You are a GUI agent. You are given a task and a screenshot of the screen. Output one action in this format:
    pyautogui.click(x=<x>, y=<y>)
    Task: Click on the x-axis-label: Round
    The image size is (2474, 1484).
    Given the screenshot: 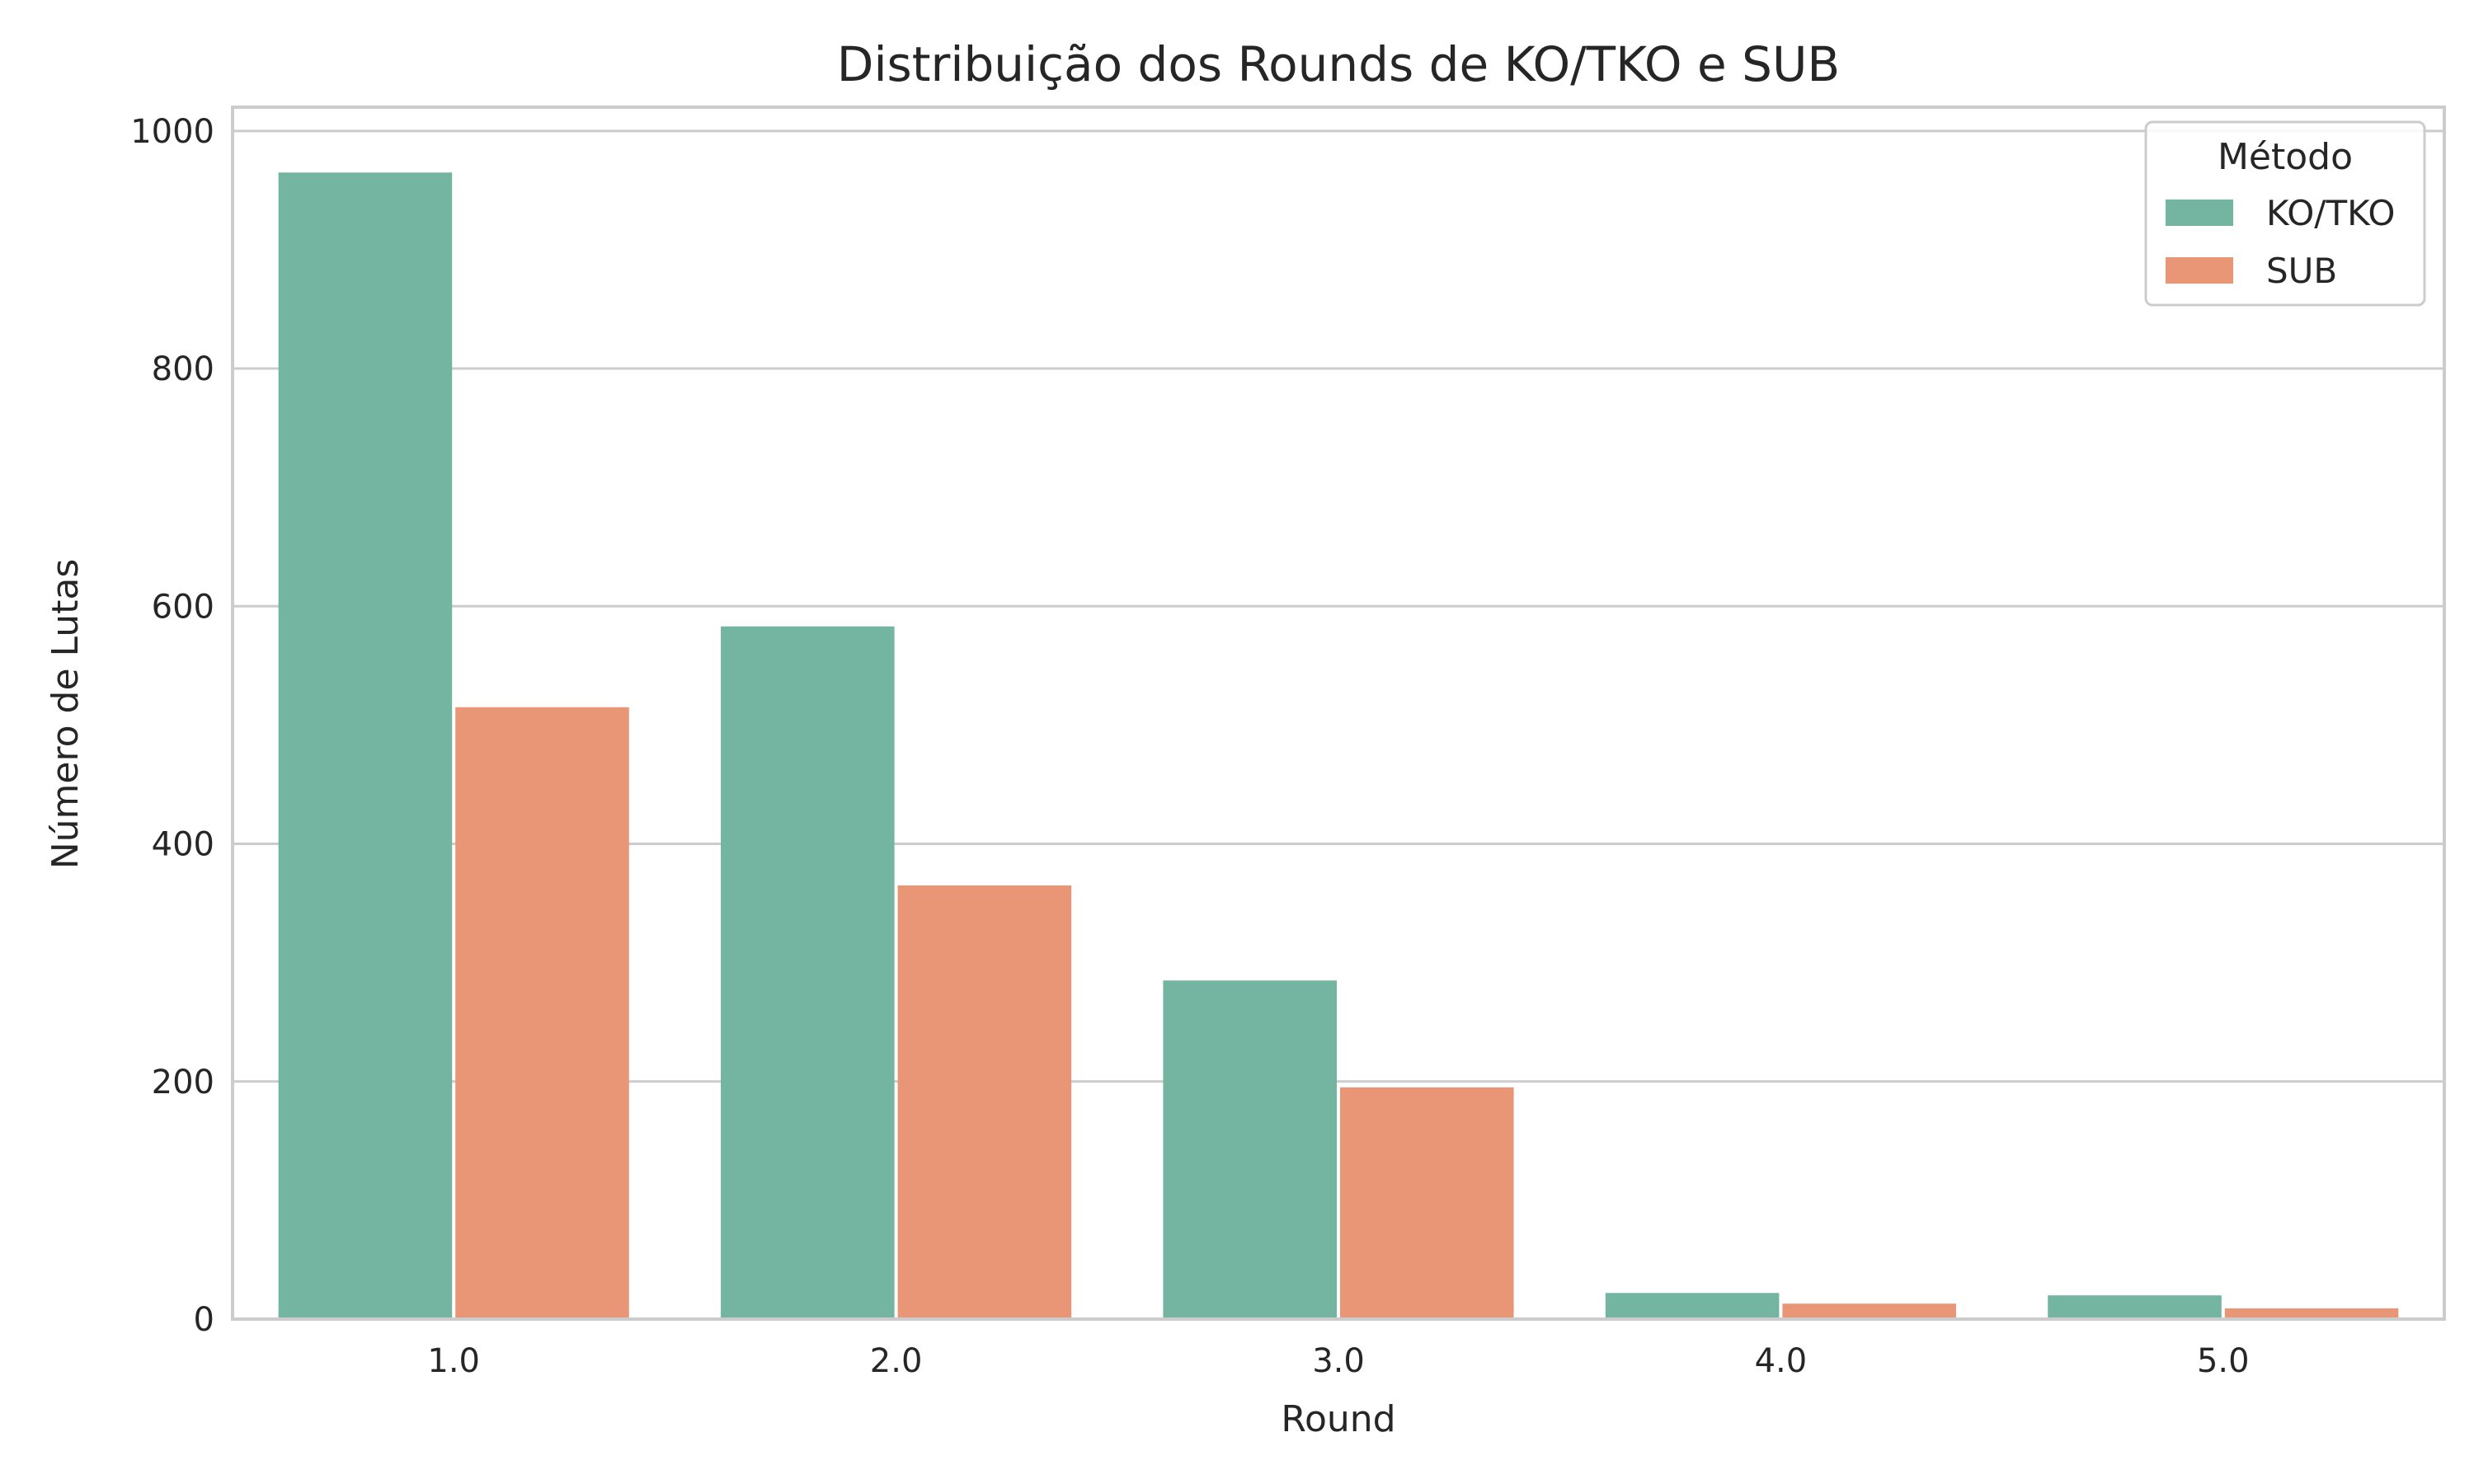 What is the action you would take?
    pyautogui.click(x=1338, y=1419)
    